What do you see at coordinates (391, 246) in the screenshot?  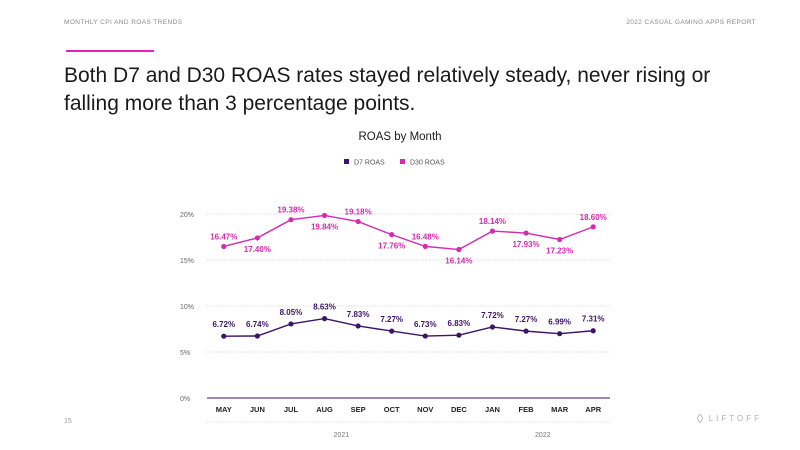 I see `d30-data-label-oct: 17.76%` at bounding box center [391, 246].